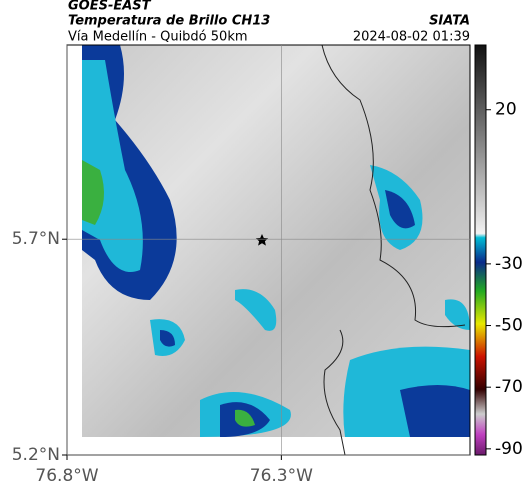 This screenshot has width=526, height=491. I want to click on subtitle: Temperatura de Brillo CH13, so click(169, 21).